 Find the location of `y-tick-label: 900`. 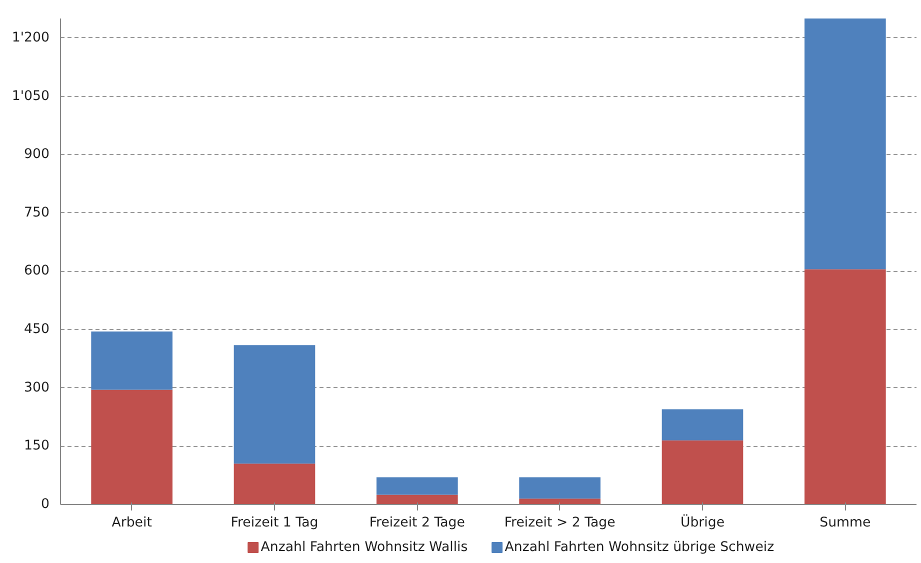

y-tick-label: 900 is located at coordinates (37, 154).